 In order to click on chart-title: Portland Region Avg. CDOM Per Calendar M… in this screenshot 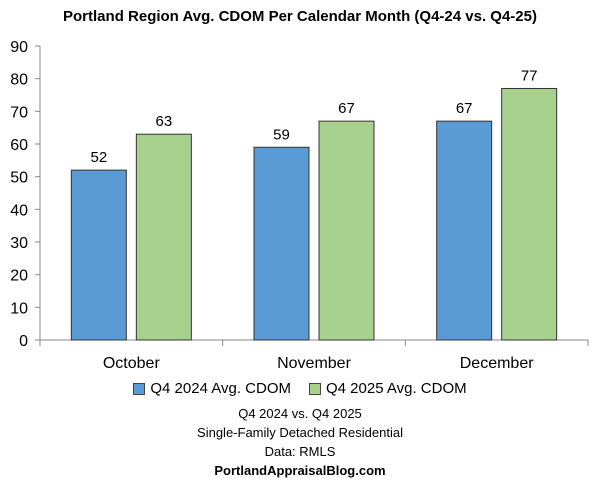, I will do `click(300, 16)`.